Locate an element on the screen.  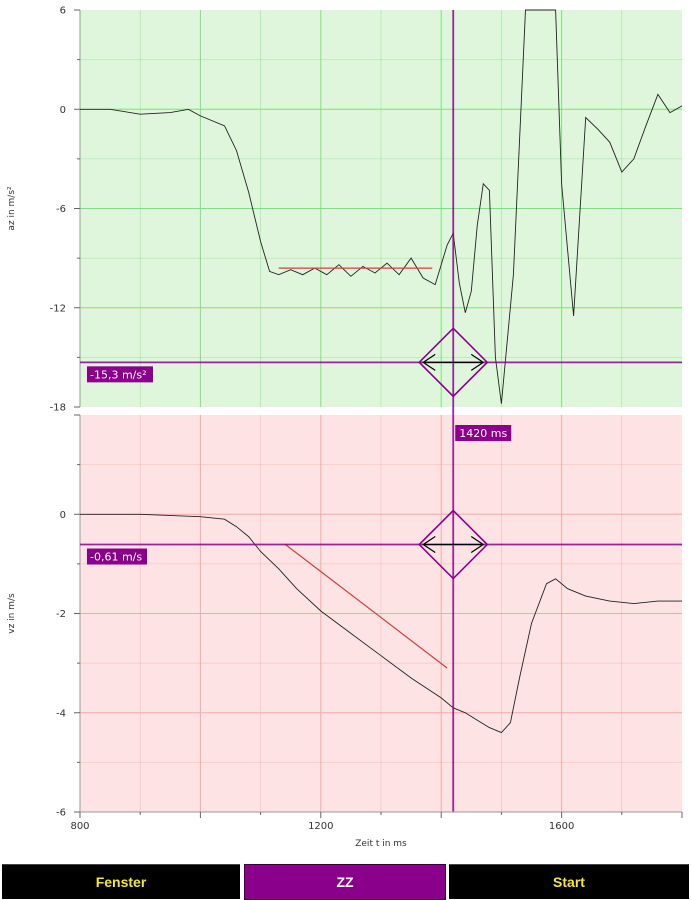
x-tick-label: 1600 is located at coordinates (561, 826).